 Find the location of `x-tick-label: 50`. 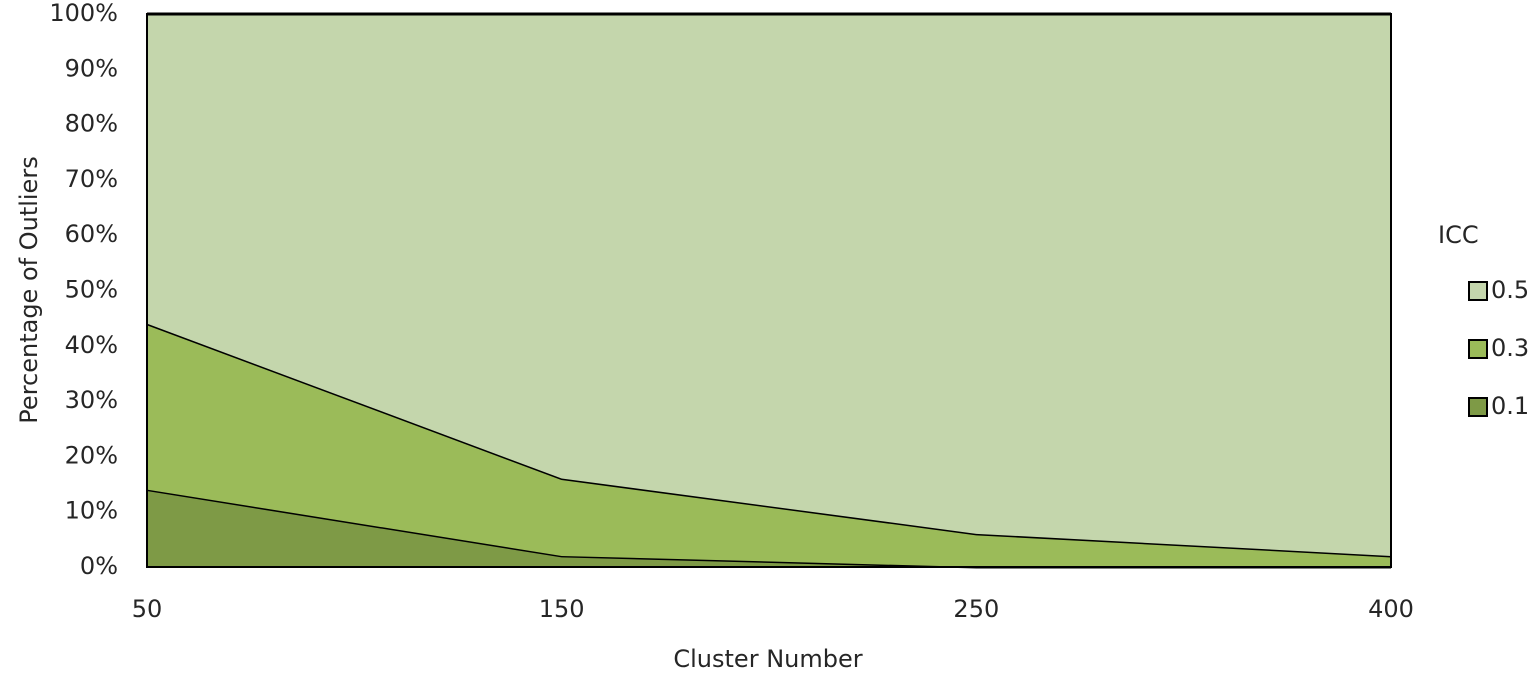

x-tick-label: 50 is located at coordinates (147, 609).